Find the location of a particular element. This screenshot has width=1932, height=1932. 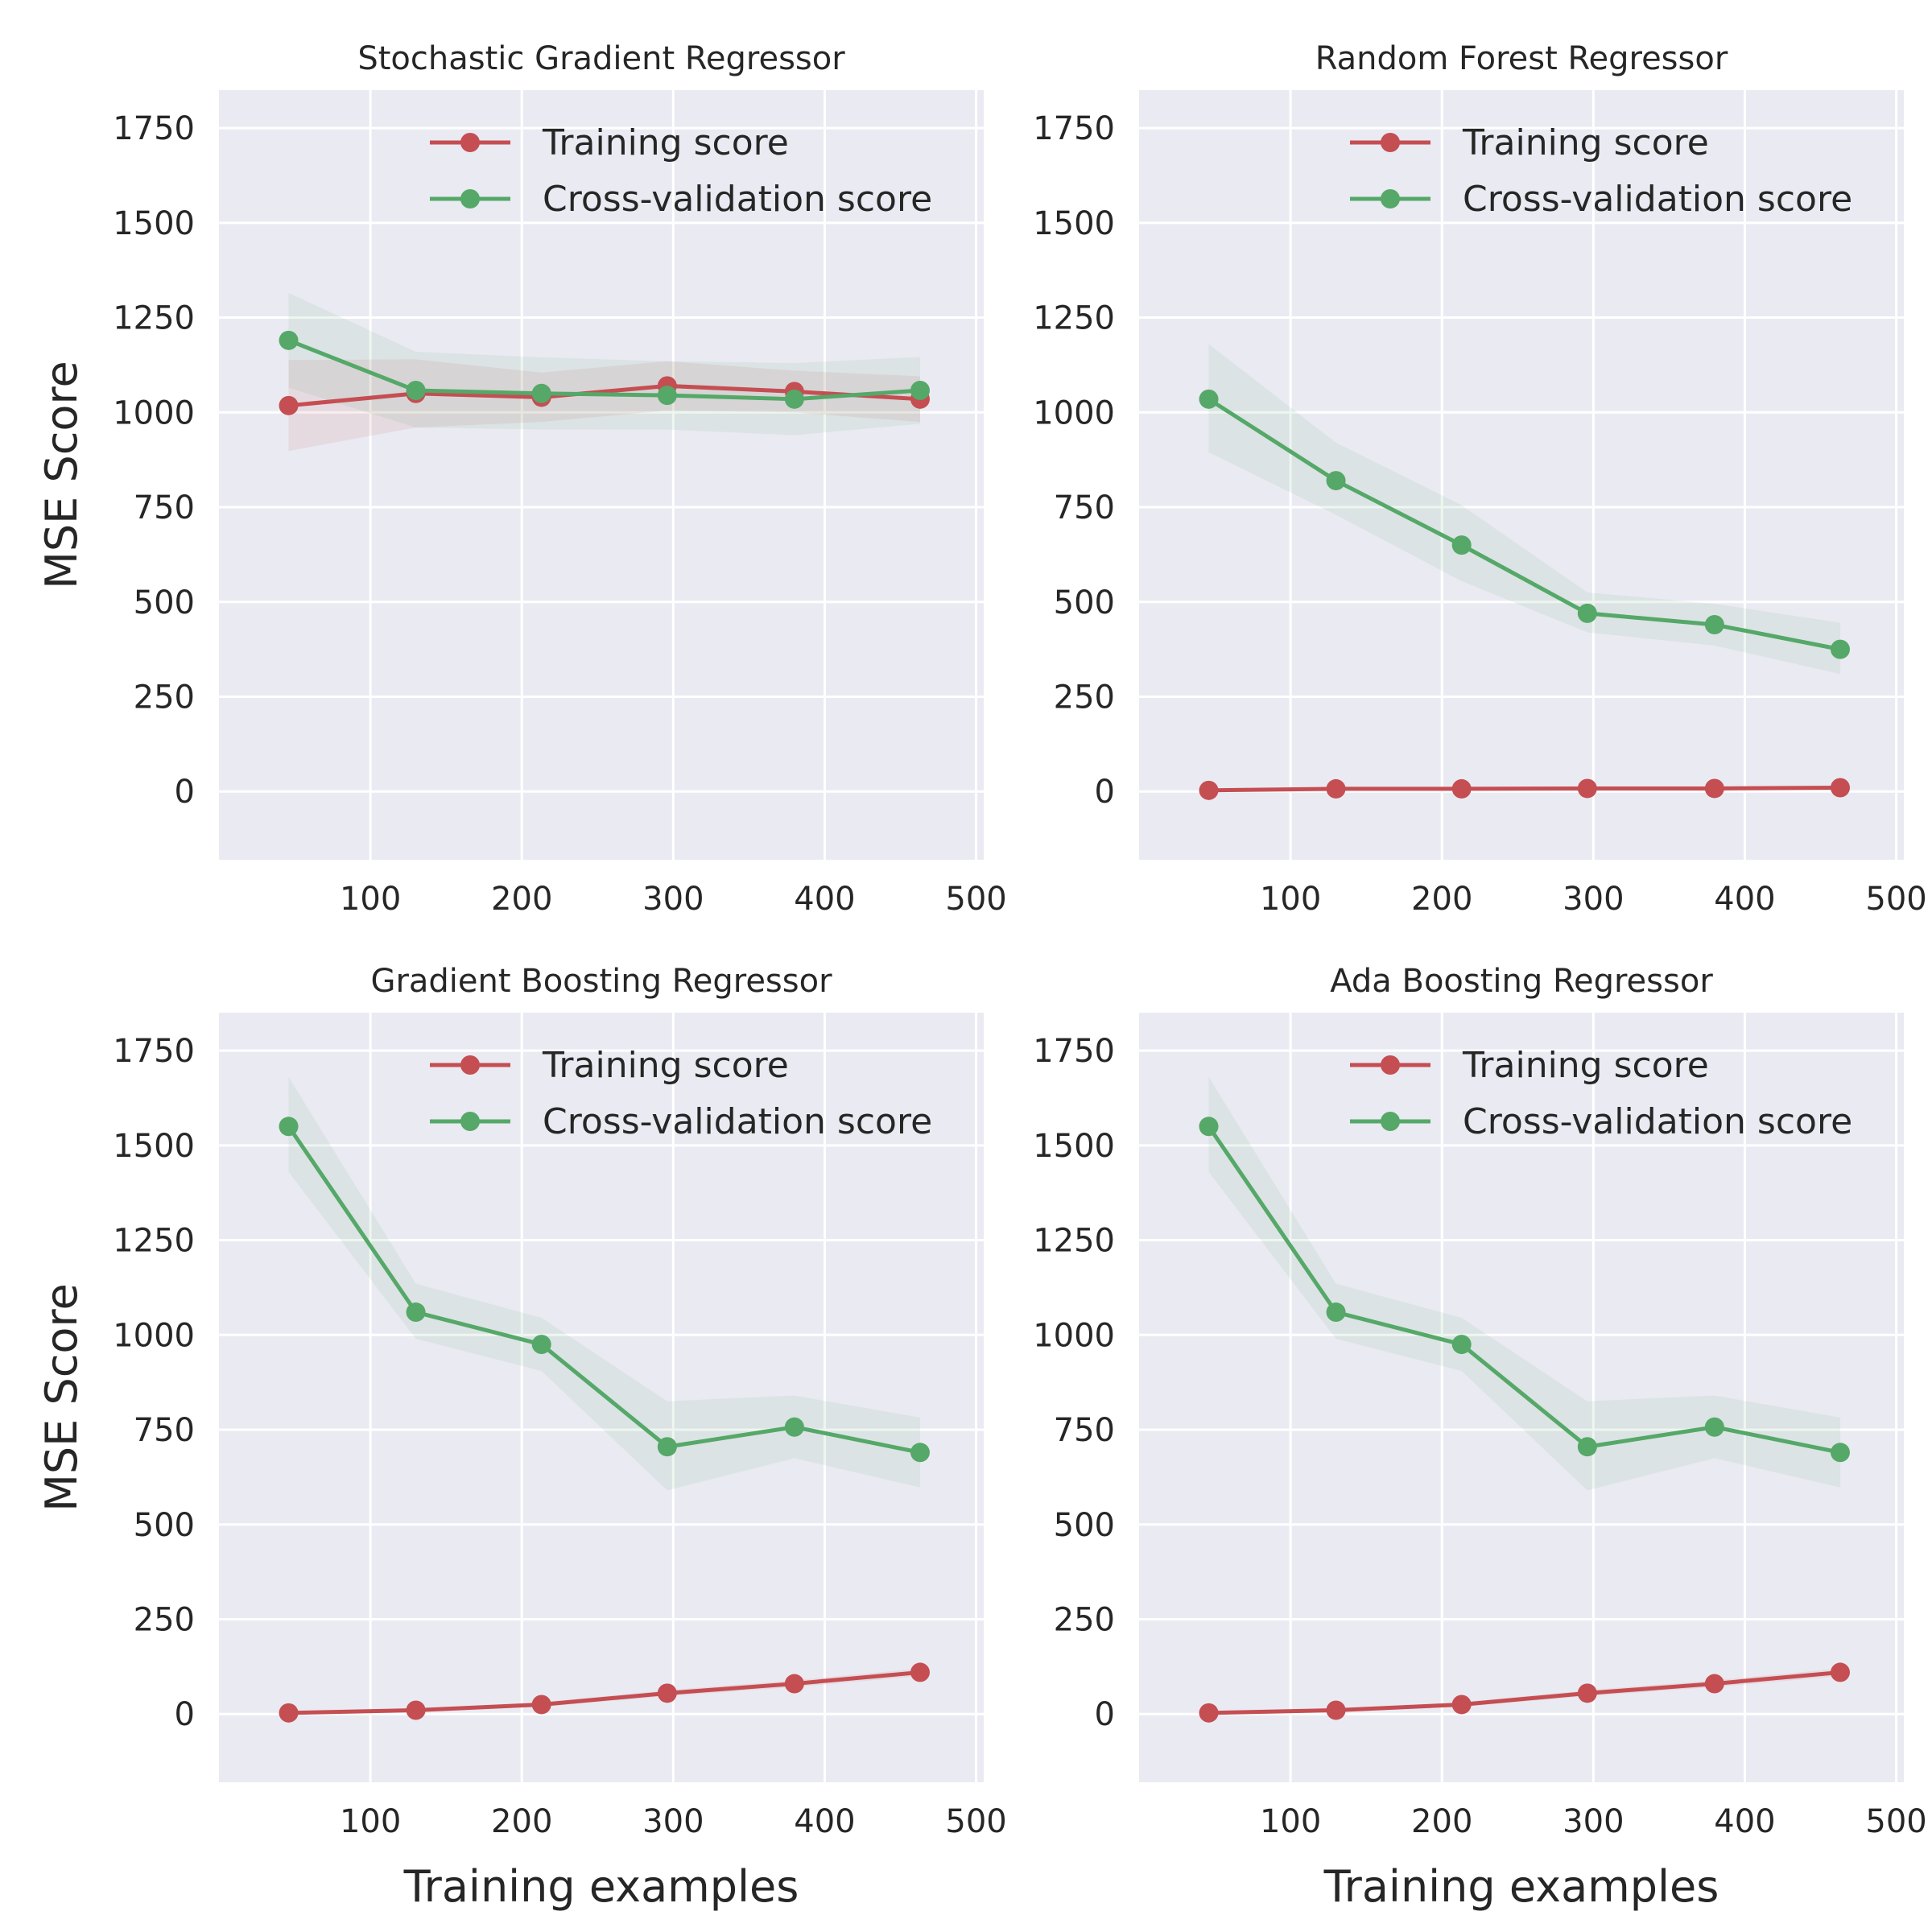

series-training-score is located at coordinates (604, 405).